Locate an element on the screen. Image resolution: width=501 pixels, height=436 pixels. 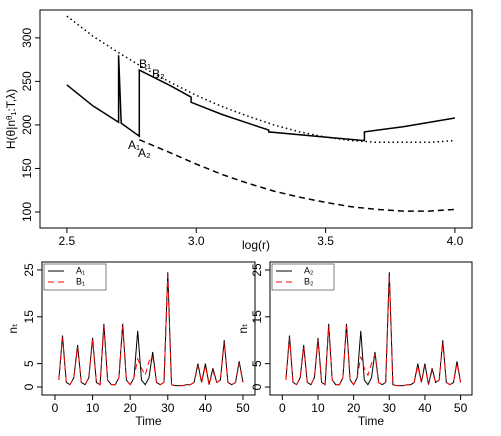
annotation: B₁ is located at coordinates (145, 64).